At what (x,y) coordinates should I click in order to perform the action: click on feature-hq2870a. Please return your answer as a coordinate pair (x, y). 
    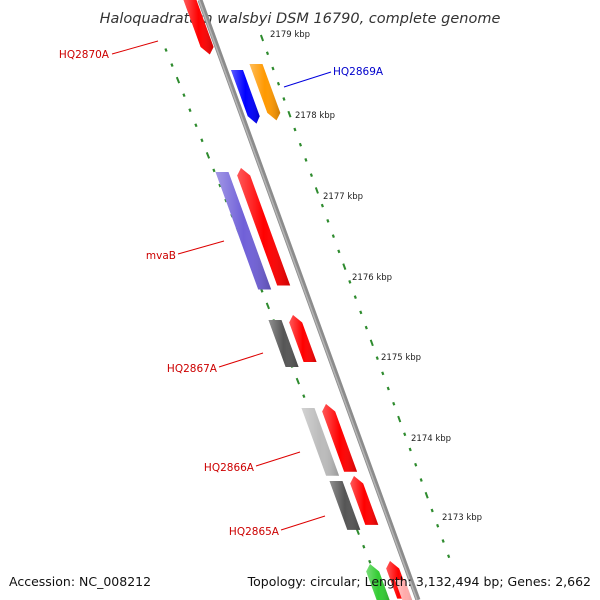
    Looking at the image, I should click on (198, 27).